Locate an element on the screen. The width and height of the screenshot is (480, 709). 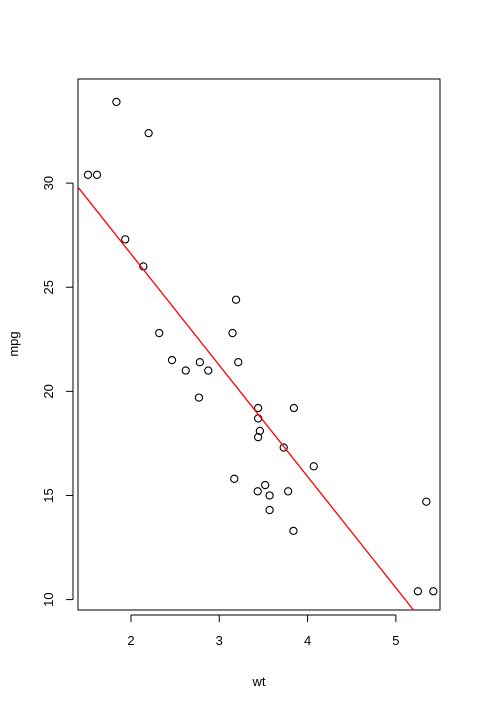
y-tick-label: 20 is located at coordinates (48, 391).